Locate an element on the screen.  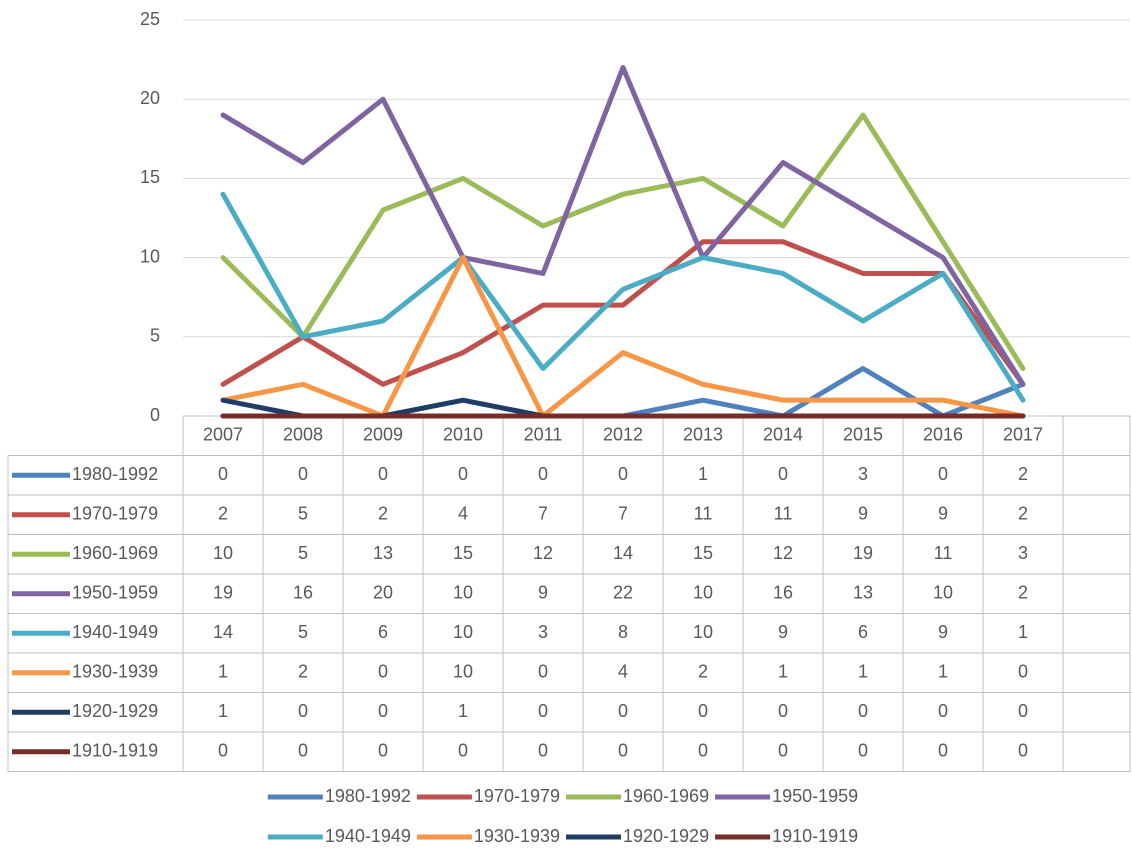
x-tick-label: 2011 is located at coordinates (543, 435).